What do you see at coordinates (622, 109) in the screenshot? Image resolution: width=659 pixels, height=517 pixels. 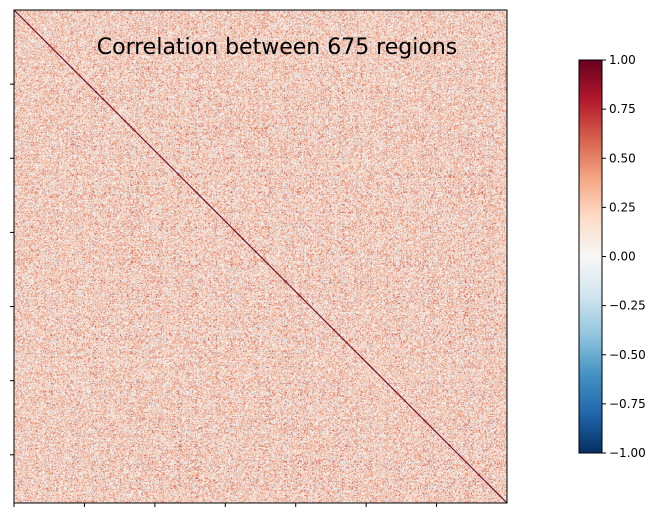 I see `colorbar-tick-label: 0.75` at bounding box center [622, 109].